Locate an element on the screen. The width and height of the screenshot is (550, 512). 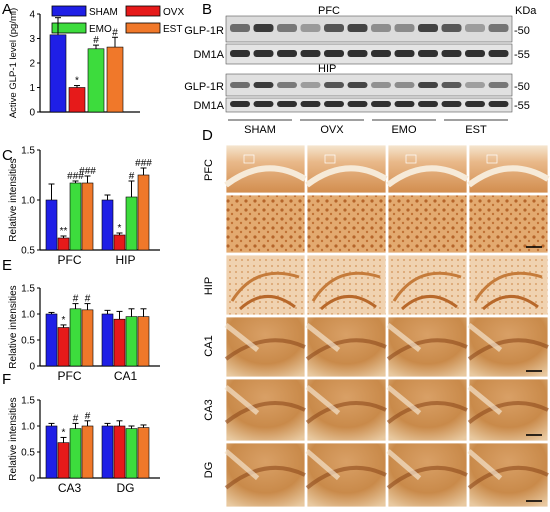
chart-c-ylabel: Relative intensities is located at coordinates (13, 199).